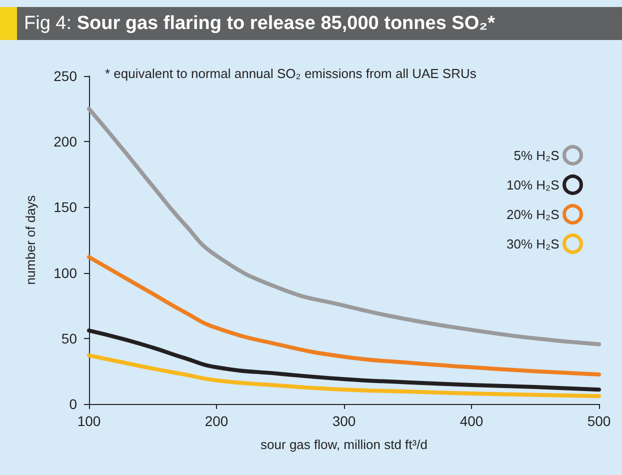  Describe the element at coordinates (66, 142) in the screenshot. I see `y-tick-label: 200` at that location.